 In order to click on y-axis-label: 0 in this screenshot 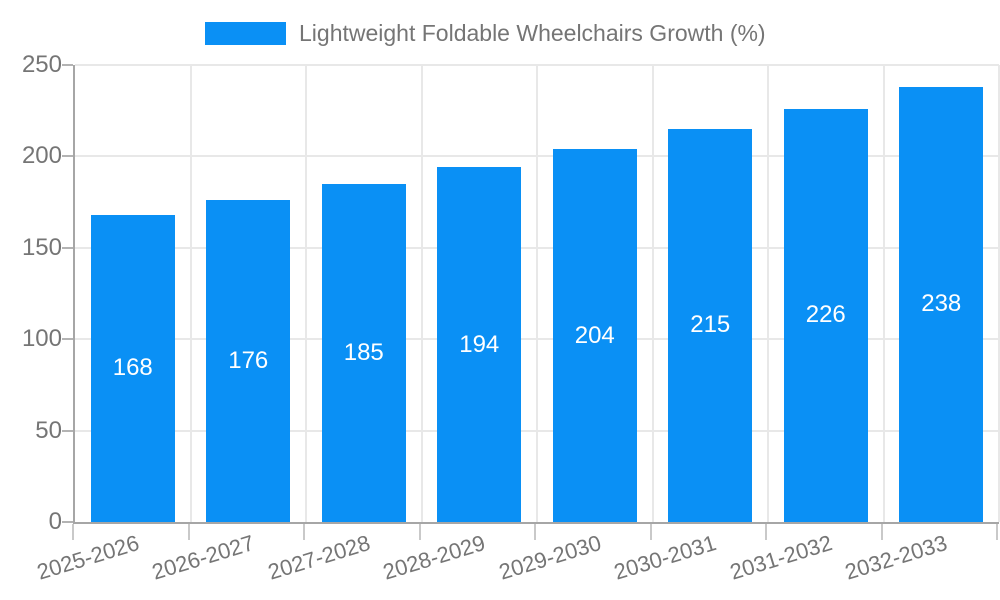, I will do `click(55, 521)`.